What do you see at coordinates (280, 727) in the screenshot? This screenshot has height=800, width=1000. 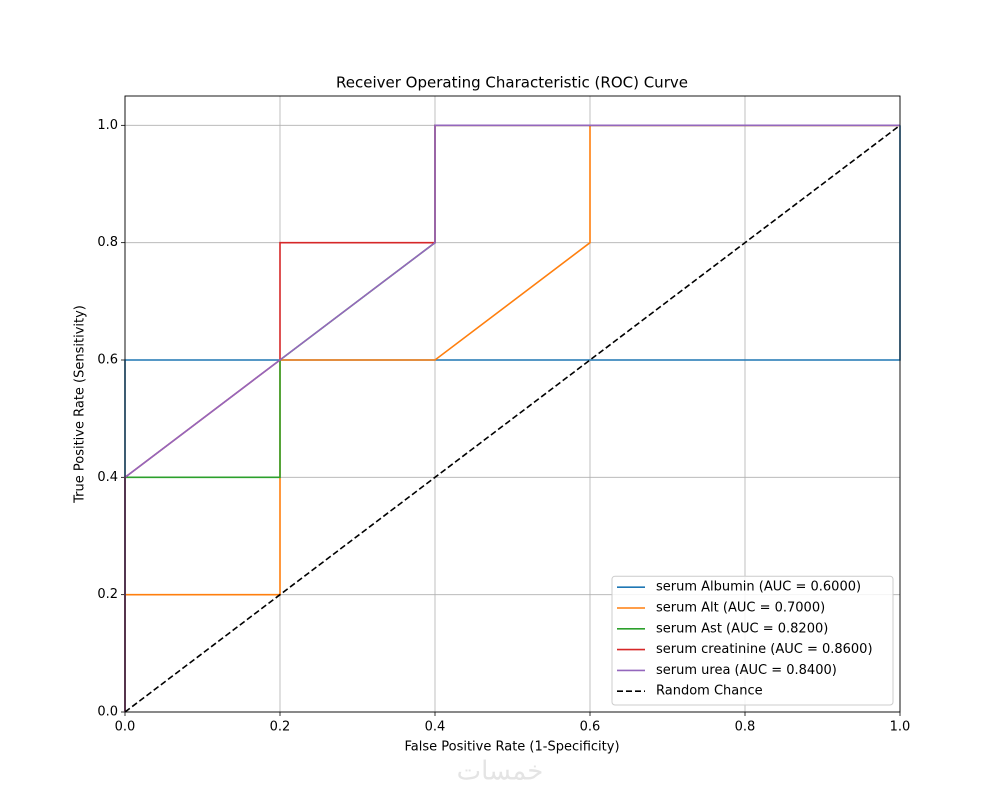 I see `x-tick-label: 0.2` at bounding box center [280, 727].